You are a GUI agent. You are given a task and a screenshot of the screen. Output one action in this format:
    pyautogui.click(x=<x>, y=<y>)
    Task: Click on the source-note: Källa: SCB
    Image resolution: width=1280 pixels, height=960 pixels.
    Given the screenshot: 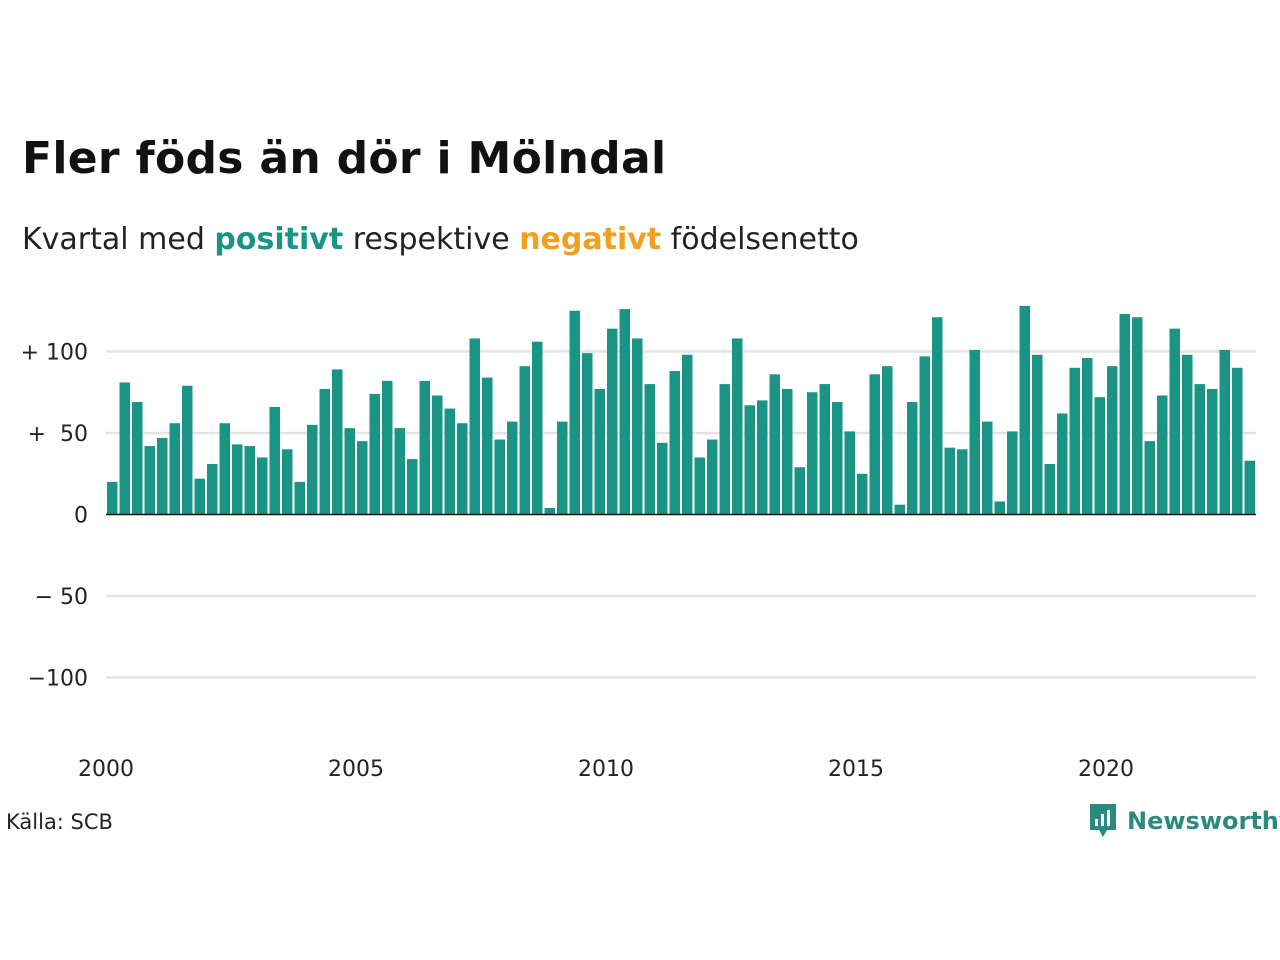 What is the action you would take?
    pyautogui.click(x=59, y=822)
    